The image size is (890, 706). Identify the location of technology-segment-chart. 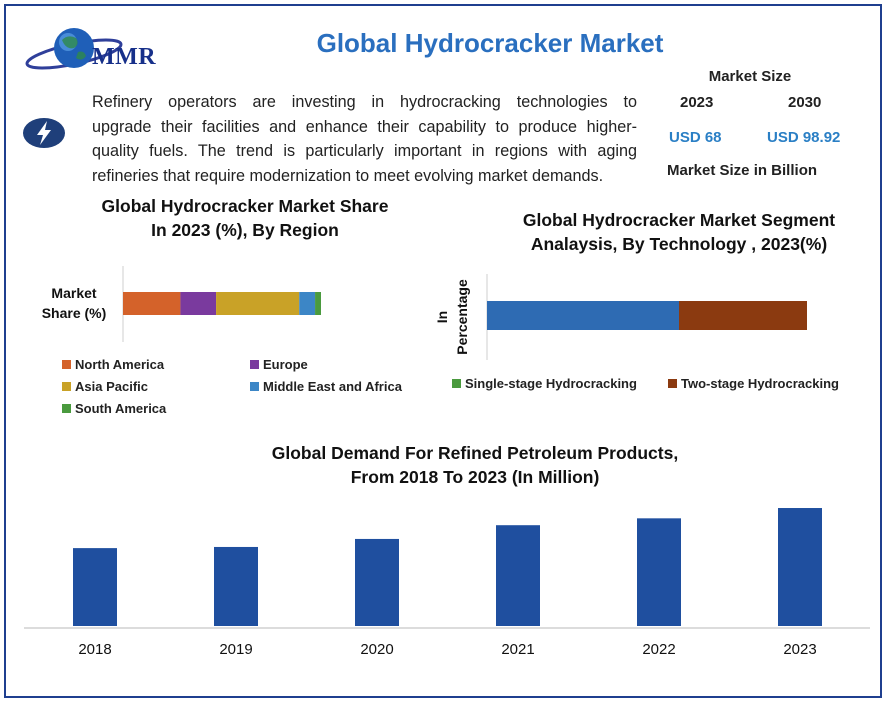
(646, 317).